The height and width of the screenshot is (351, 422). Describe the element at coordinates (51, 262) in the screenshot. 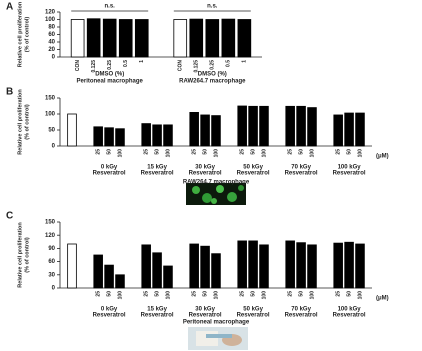

I see `y-tick-label: 60` at that location.